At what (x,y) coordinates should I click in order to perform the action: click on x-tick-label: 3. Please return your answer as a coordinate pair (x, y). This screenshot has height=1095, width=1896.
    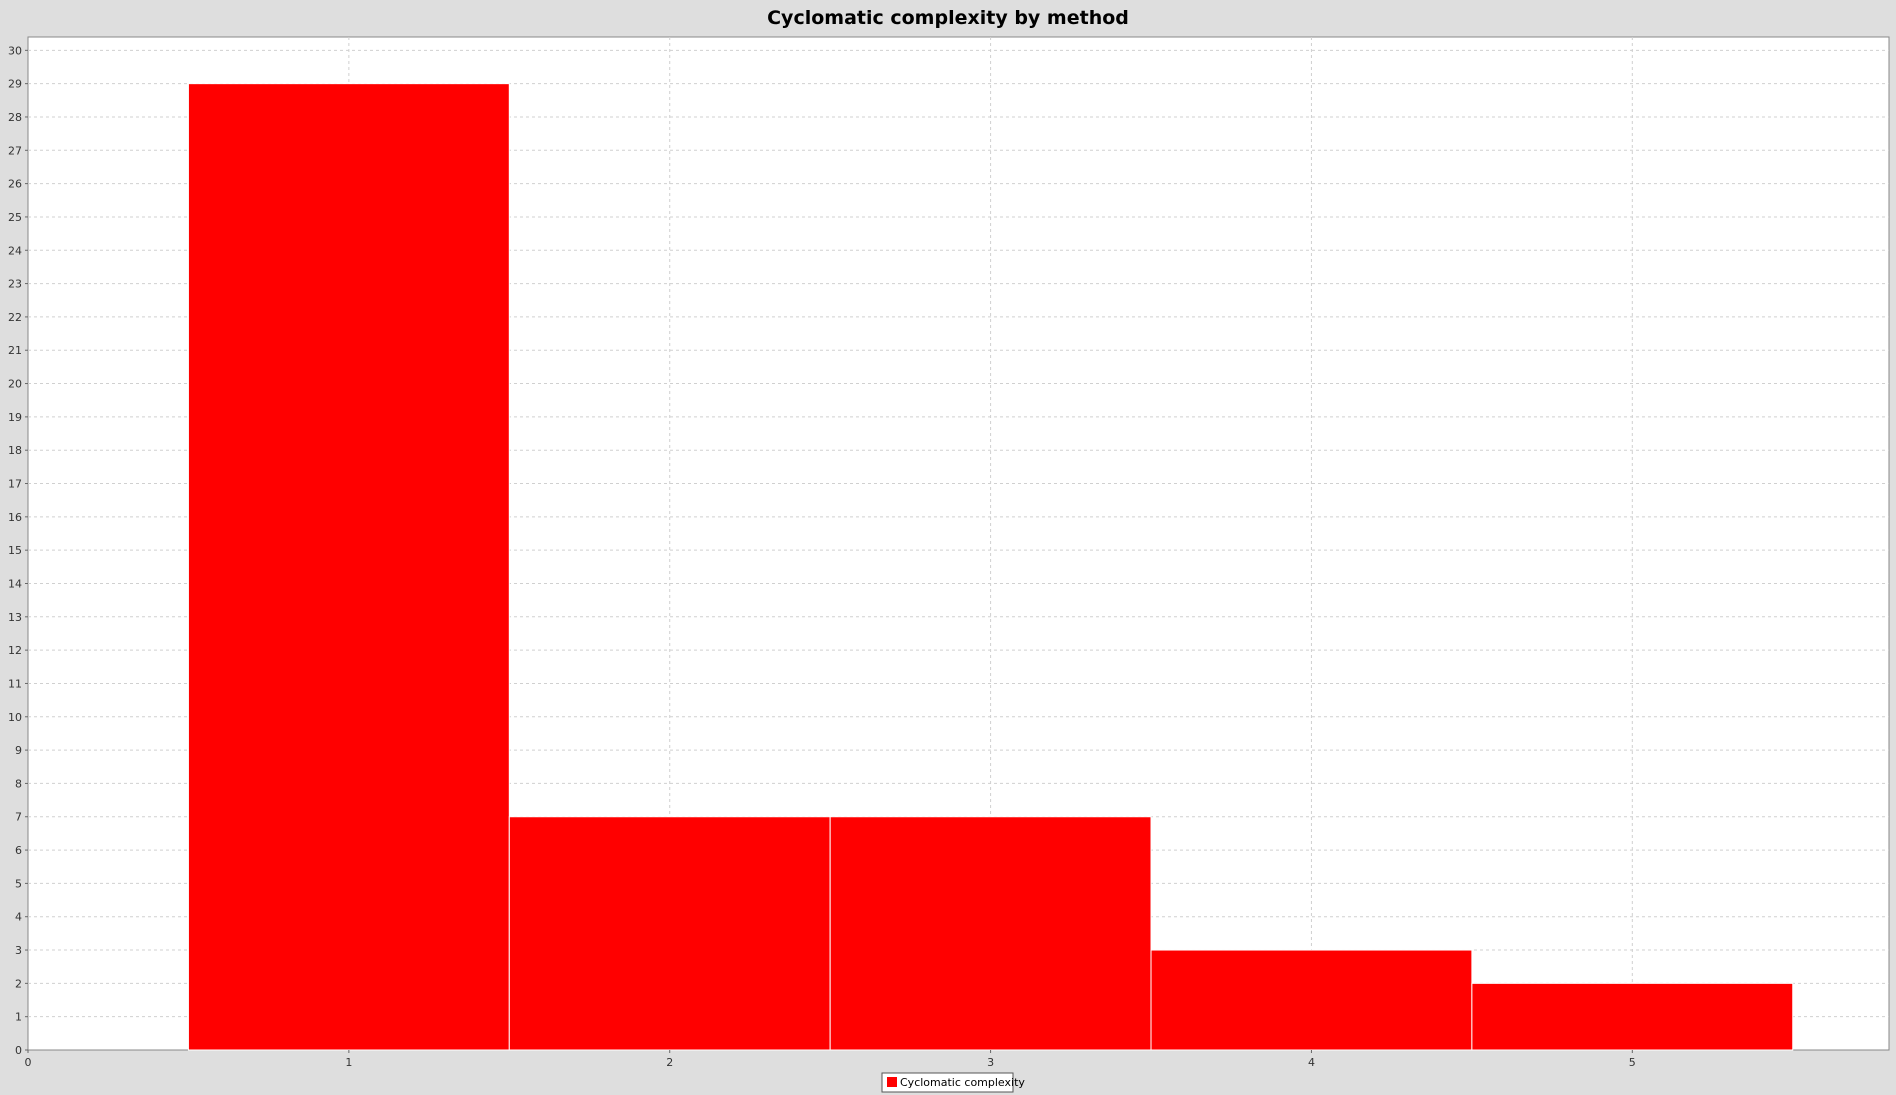
    Looking at the image, I should click on (990, 1062).